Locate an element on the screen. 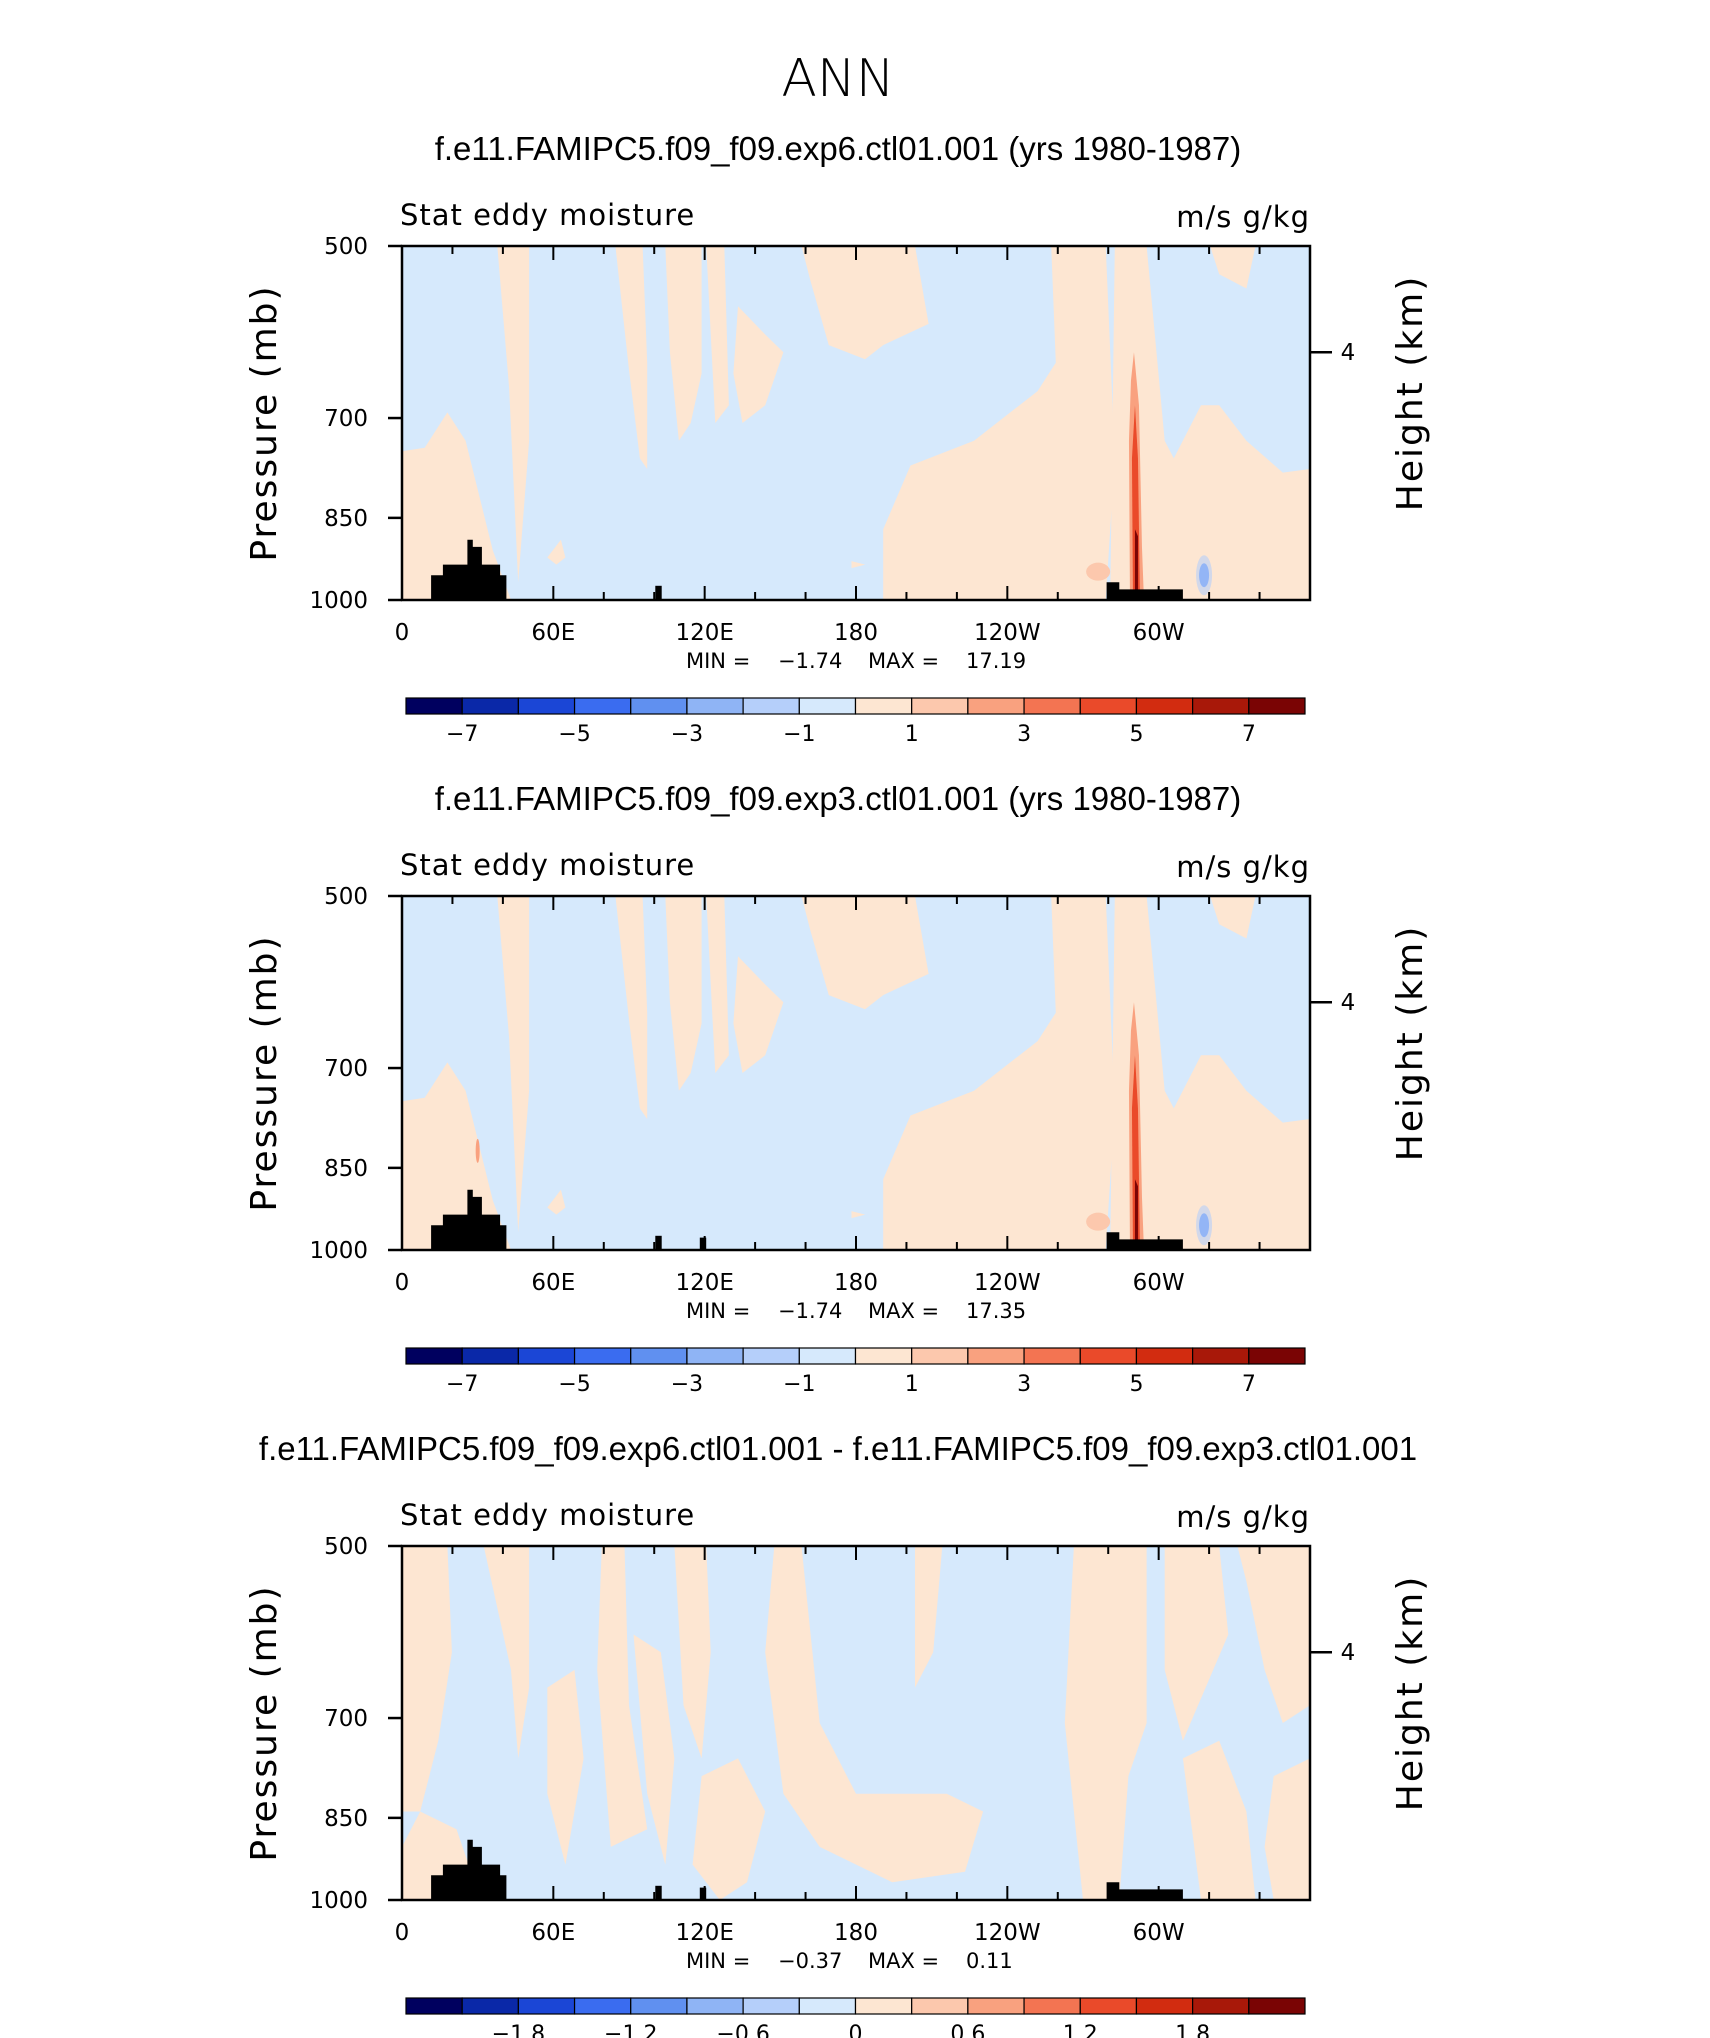  colorbar-tick-label: 5 is located at coordinates (1136, 734).